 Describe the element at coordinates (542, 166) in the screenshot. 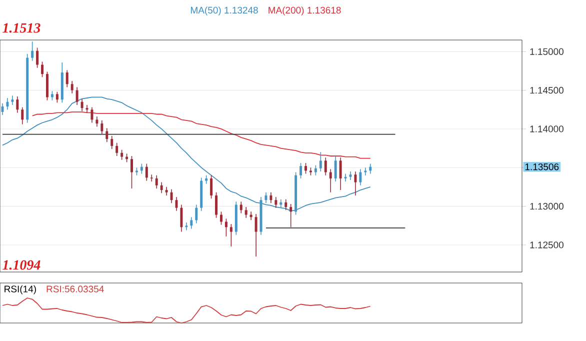

I see `text: 1.13506` at that location.